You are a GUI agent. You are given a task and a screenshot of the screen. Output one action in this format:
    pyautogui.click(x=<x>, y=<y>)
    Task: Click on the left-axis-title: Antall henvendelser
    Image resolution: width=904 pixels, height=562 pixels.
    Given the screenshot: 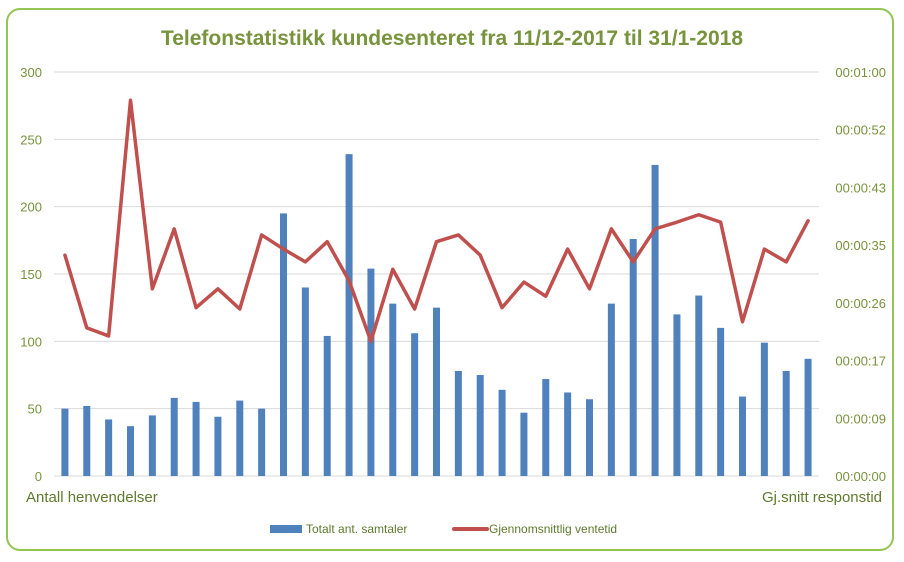 What is the action you would take?
    pyautogui.click(x=92, y=497)
    